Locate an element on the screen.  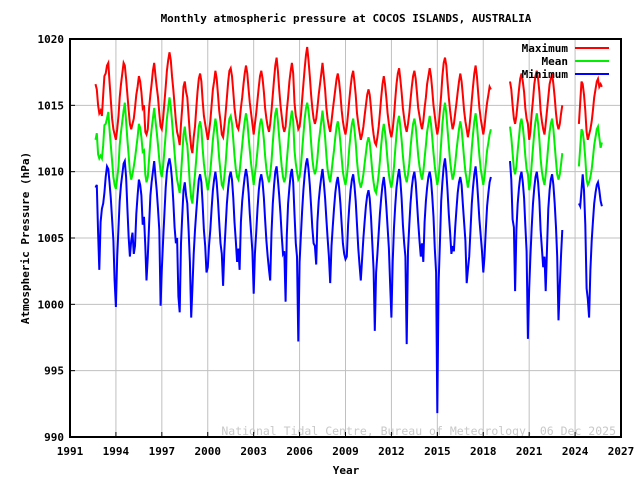
x-tick-label: 2000 is located at coordinates (208, 451).